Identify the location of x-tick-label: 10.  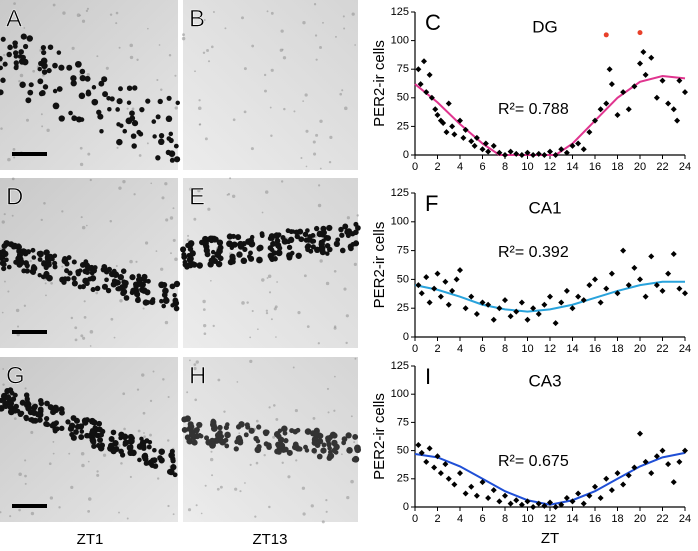
(527, 167).